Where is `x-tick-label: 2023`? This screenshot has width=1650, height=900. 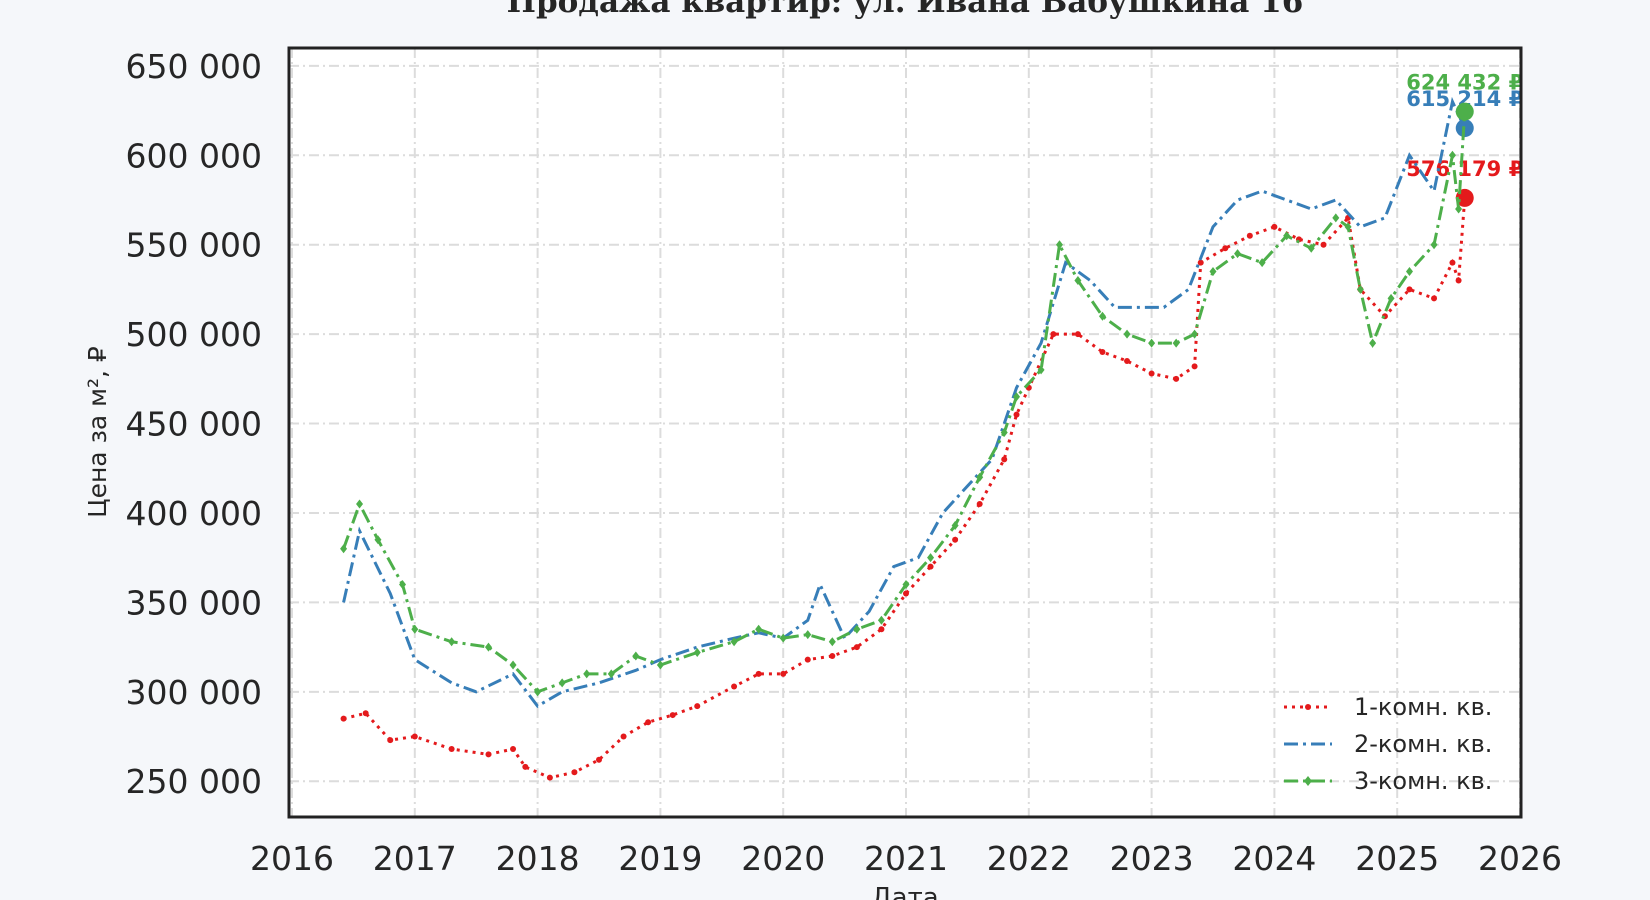
x-tick-label: 2023 is located at coordinates (1152, 858).